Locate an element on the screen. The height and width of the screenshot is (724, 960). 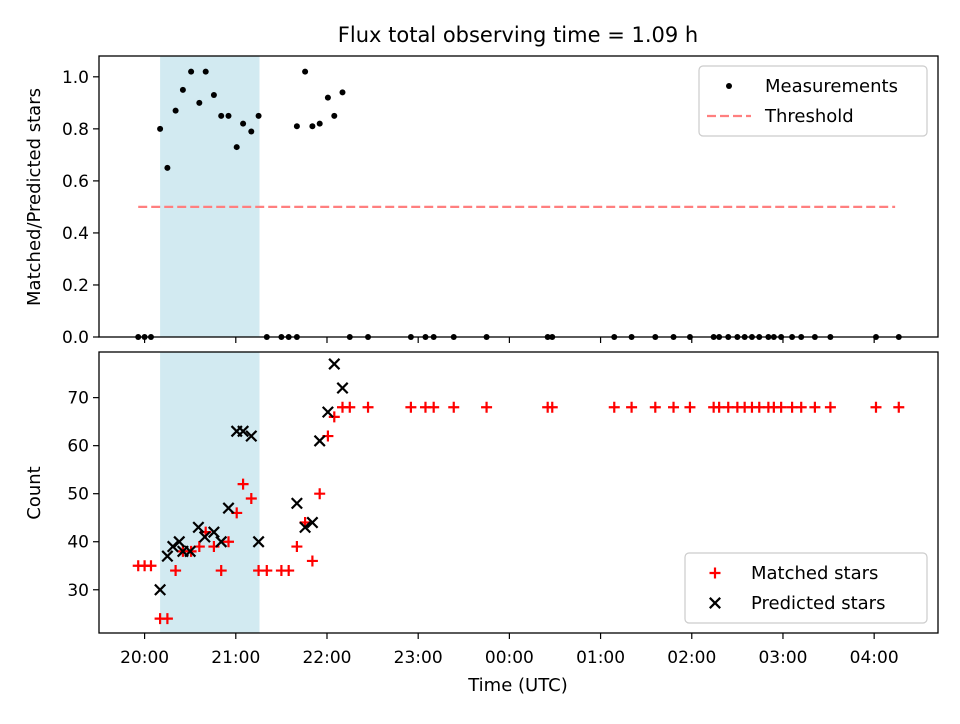
x-tick-label: 23:00 is located at coordinates (418, 658).